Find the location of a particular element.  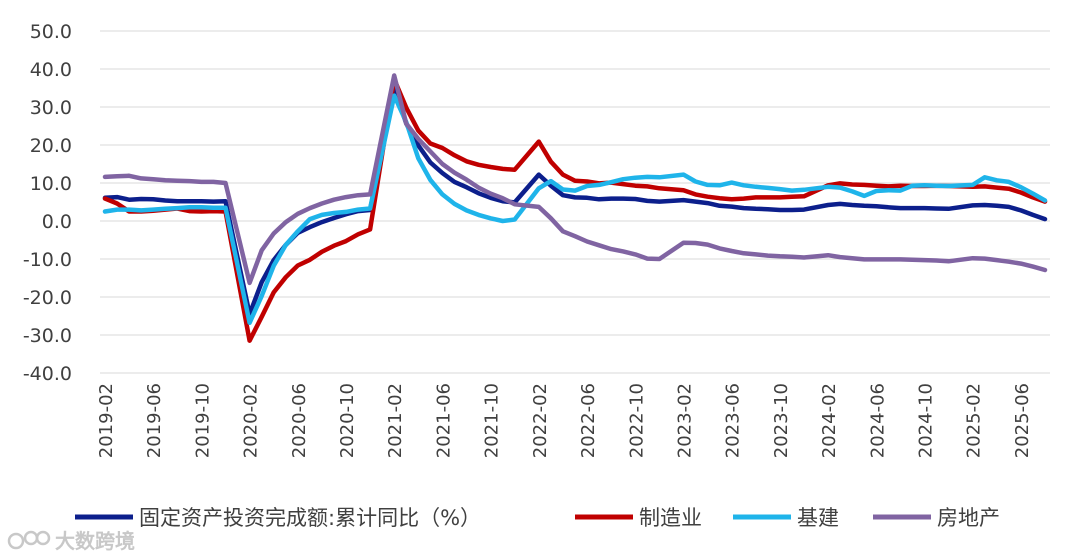

y-tick-label: -30.0 is located at coordinates (47, 336).